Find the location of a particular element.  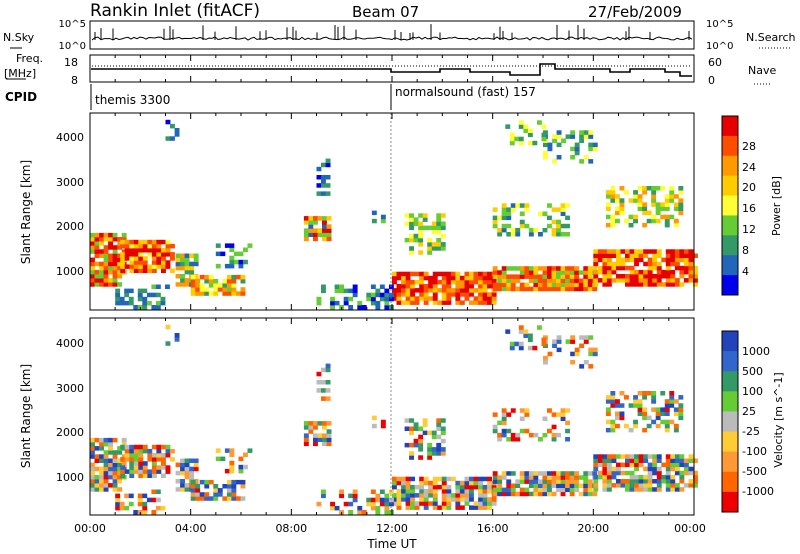

cpid-segment-1: themis 3300 is located at coordinates (132, 100).